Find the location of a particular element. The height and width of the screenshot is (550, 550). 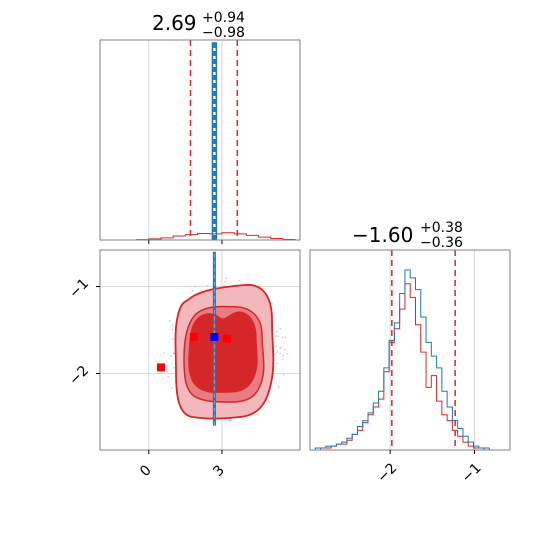

panel-border-bottom-right is located at coordinates (410, 350).